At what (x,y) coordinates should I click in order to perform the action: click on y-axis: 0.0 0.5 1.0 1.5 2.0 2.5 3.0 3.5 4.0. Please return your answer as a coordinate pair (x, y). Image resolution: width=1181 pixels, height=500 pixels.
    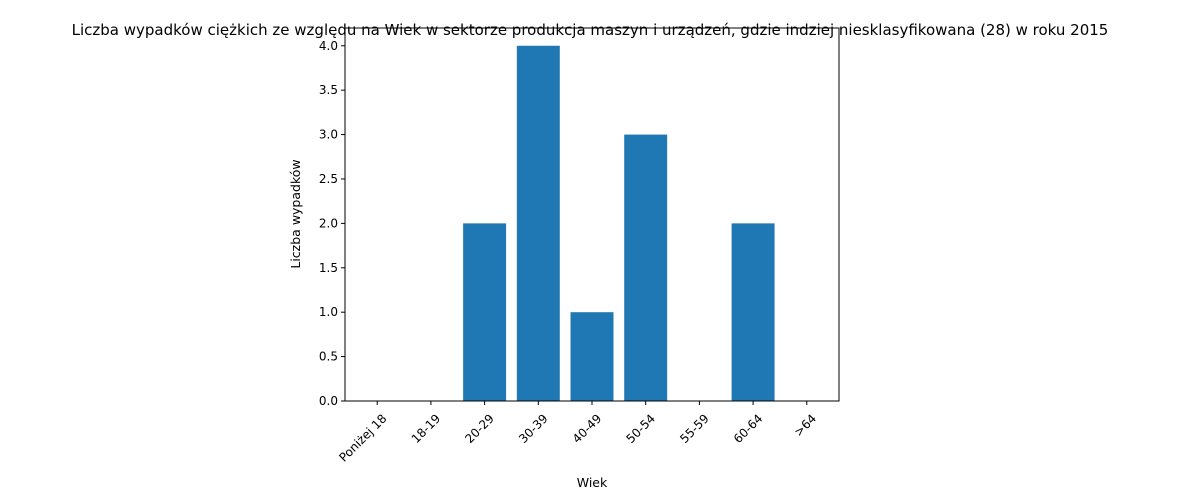
    Looking at the image, I should click on (332, 223).